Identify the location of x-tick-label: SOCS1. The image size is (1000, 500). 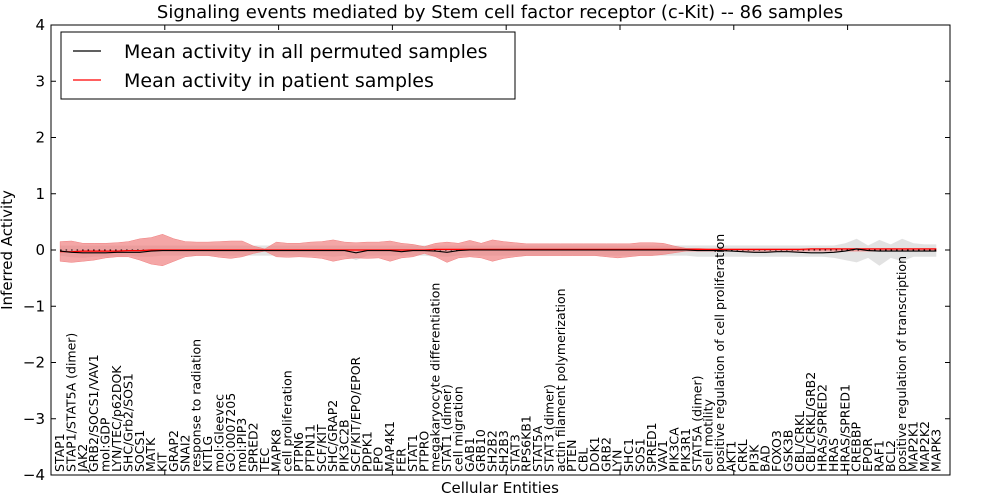
(139, 451).